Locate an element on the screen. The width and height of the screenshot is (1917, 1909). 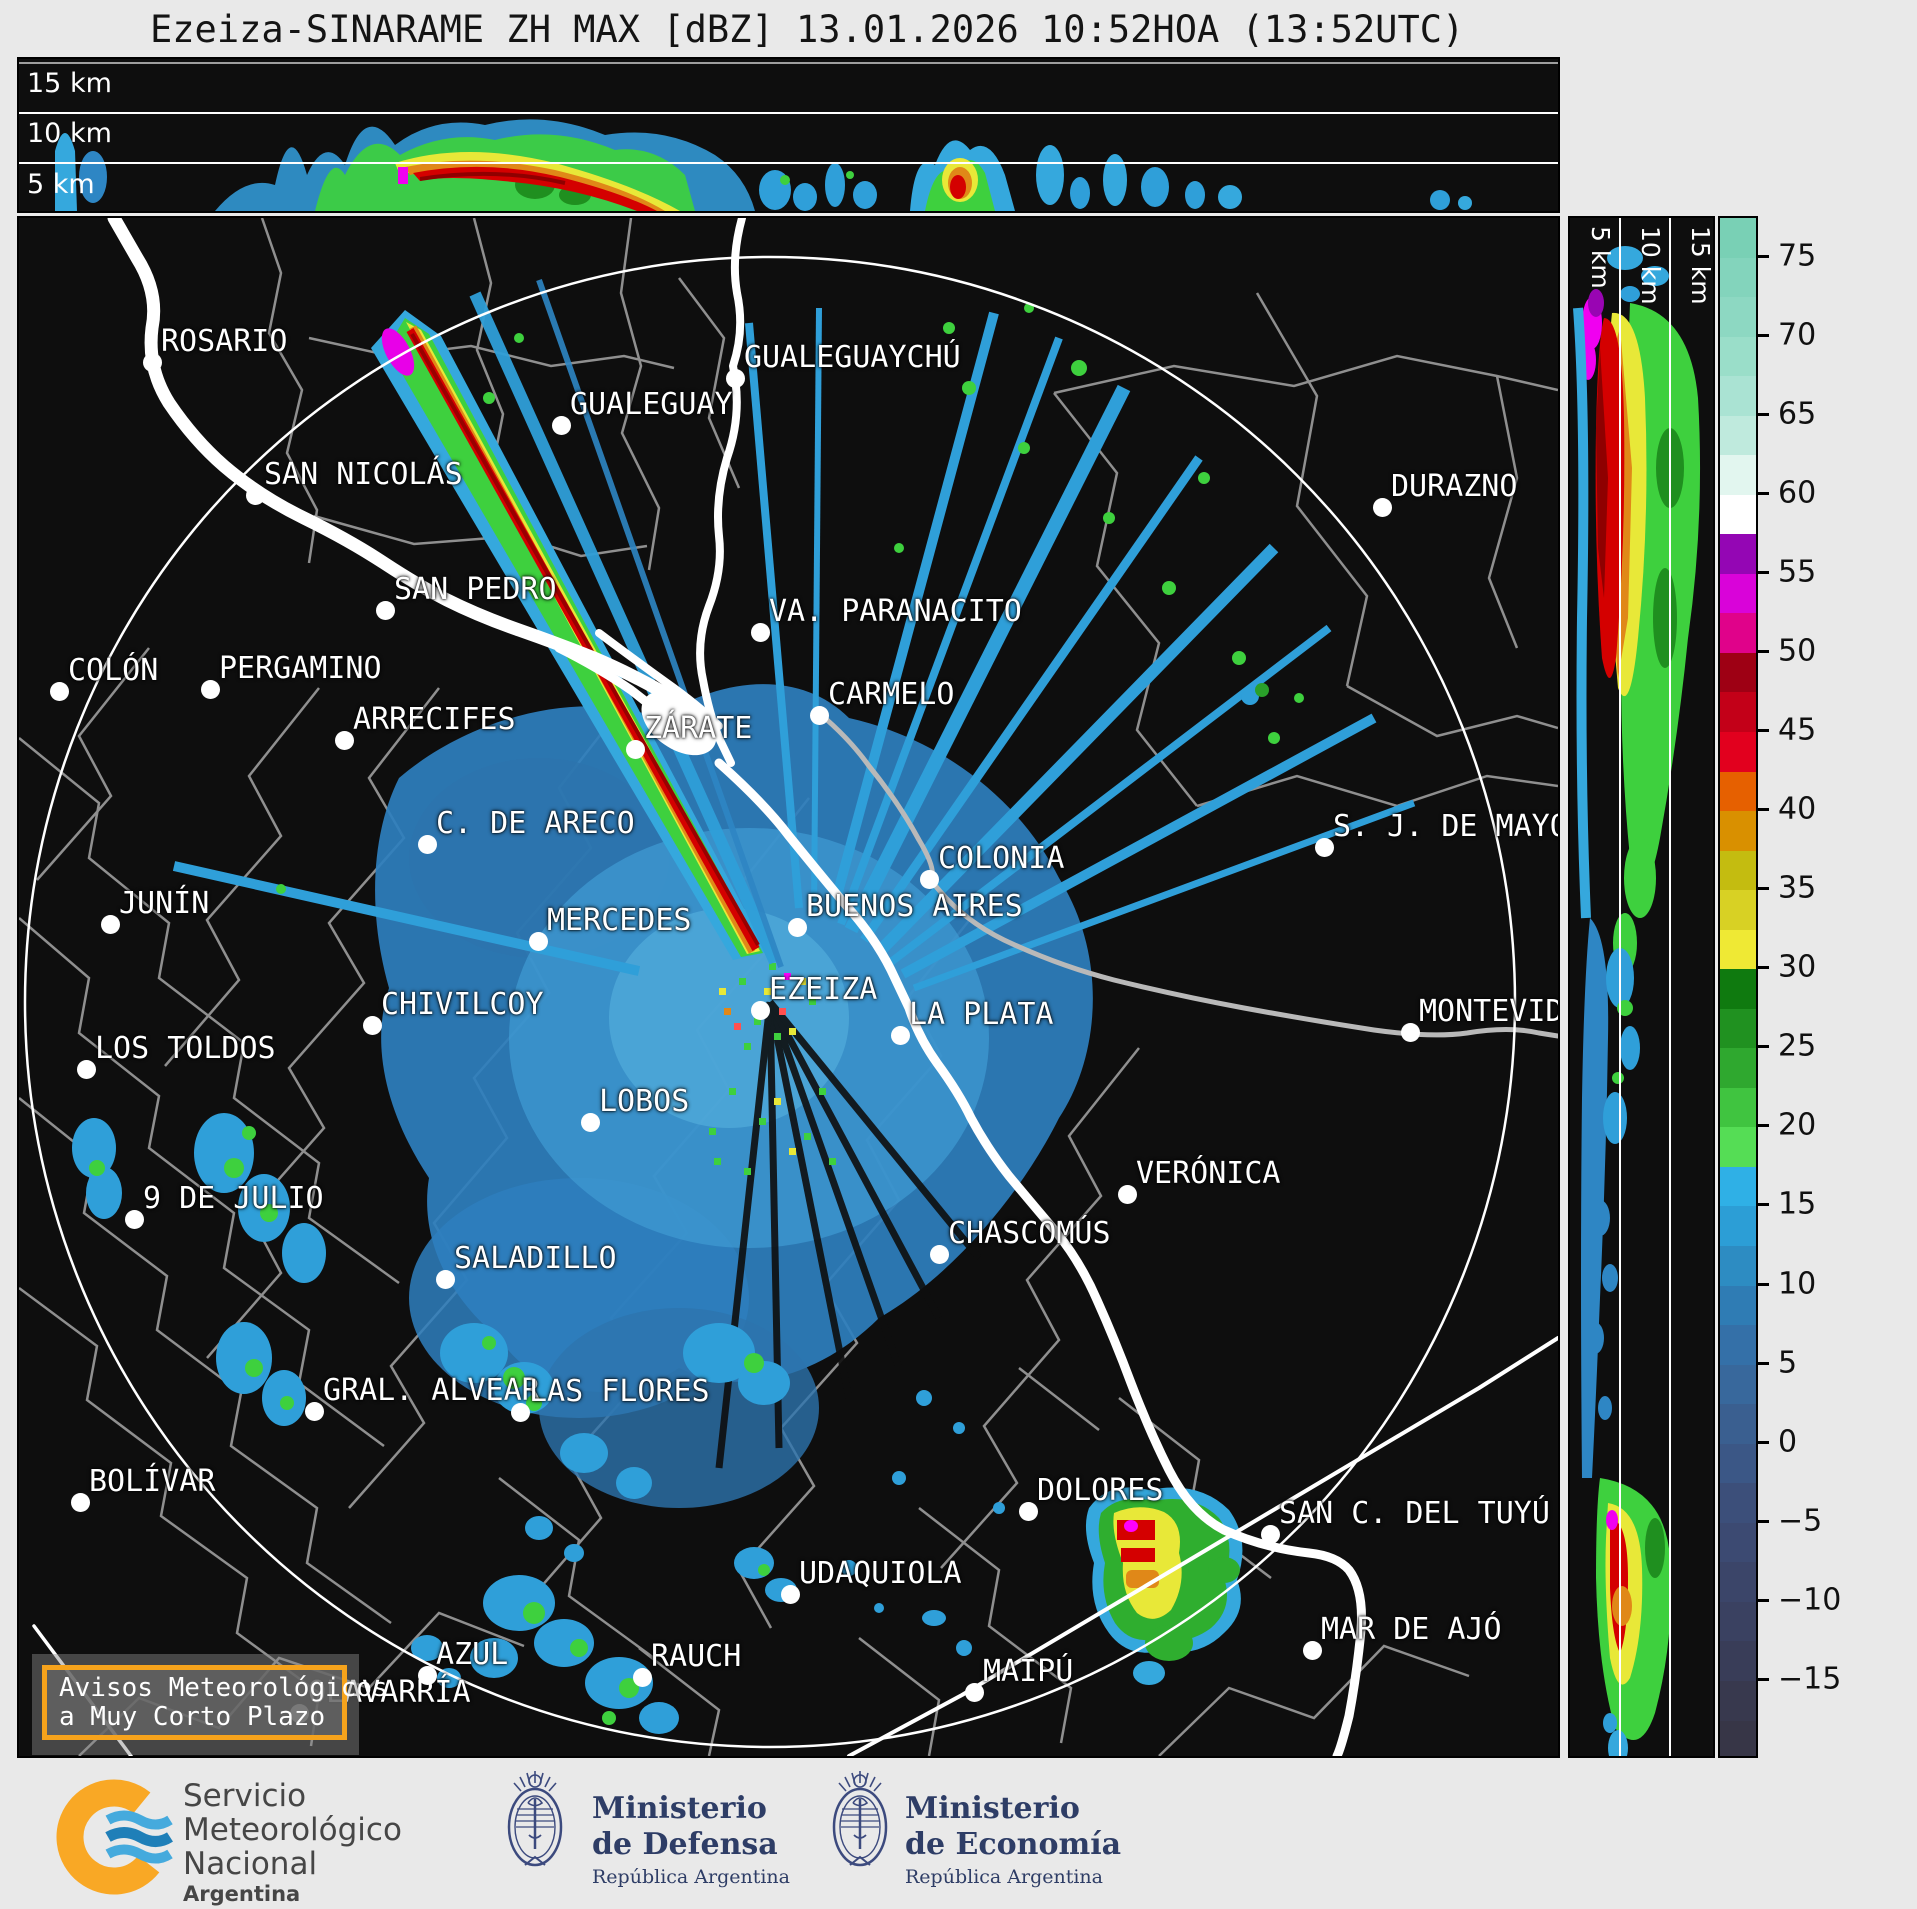
city-label: COLÓN is located at coordinates (113, 670).